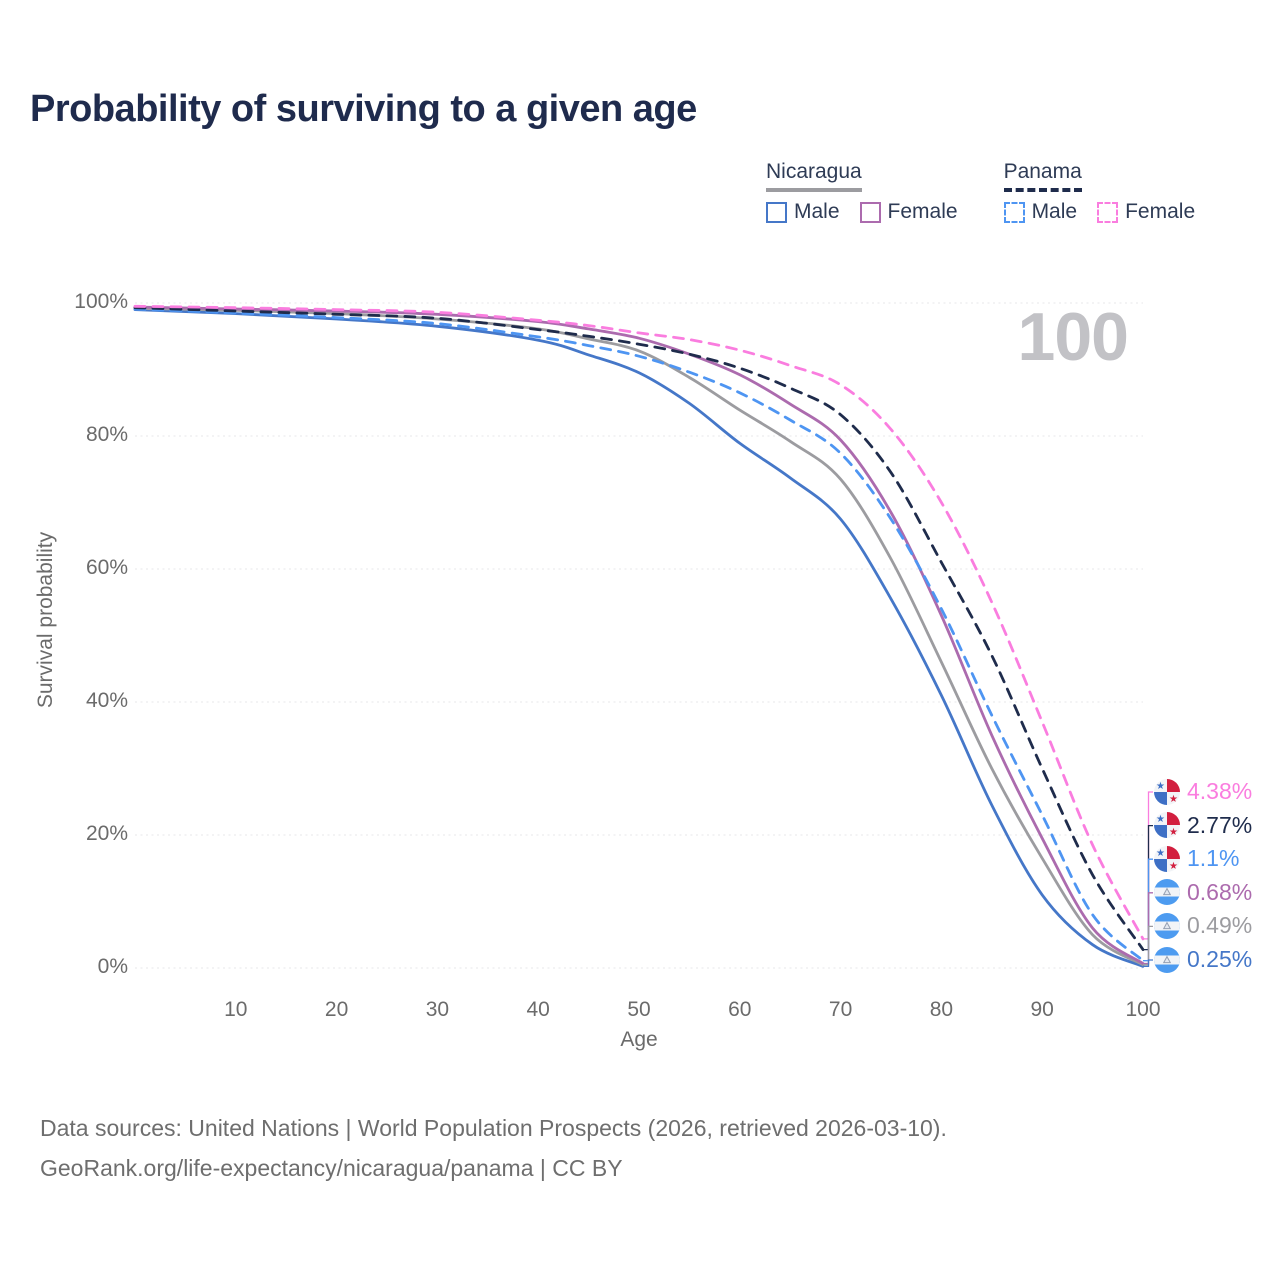  I want to click on x-tick-40: 40, so click(538, 1009).